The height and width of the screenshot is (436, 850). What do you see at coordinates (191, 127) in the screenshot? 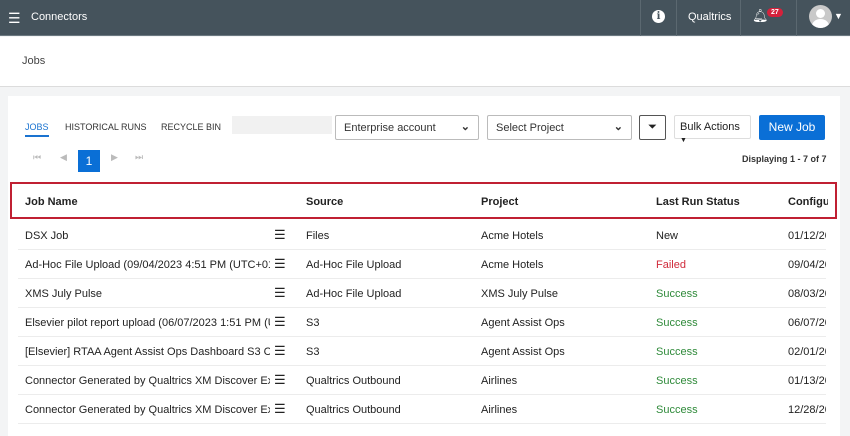
I see `tab-recycle-bin: RECYCLE BIN` at bounding box center [191, 127].